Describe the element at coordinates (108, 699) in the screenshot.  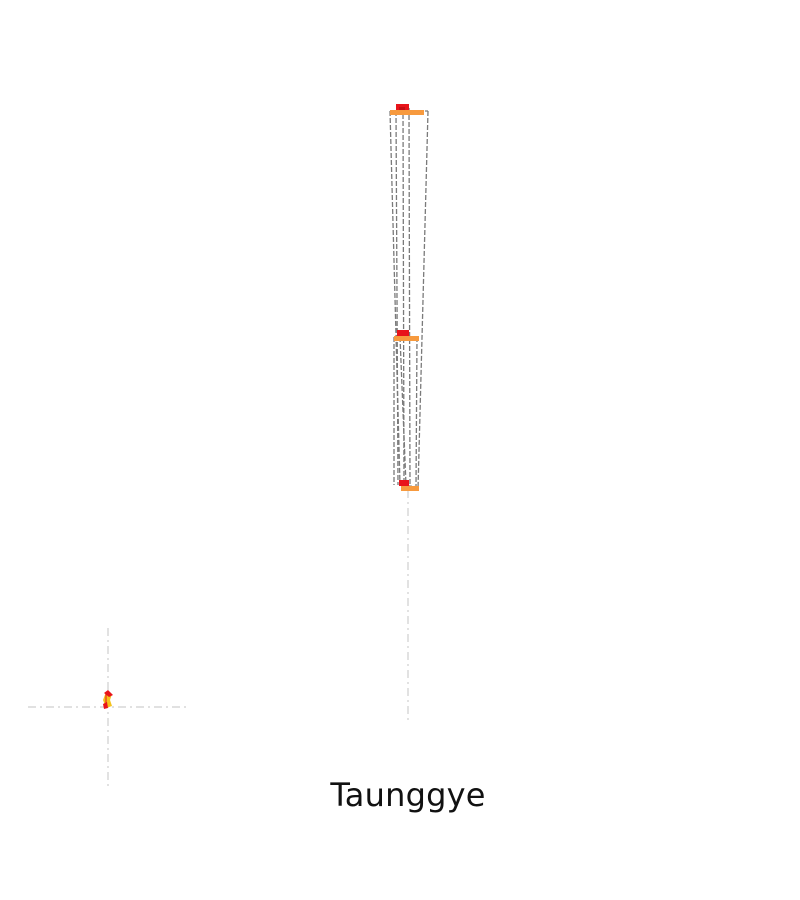
I see `footprint-marker` at that location.